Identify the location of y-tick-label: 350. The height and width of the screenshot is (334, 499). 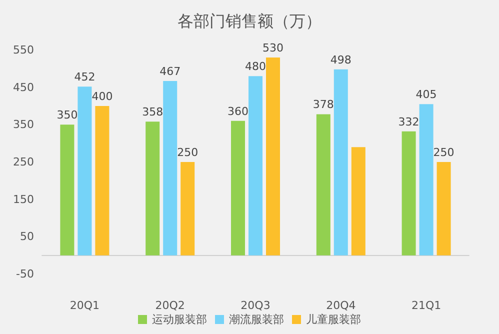
(23, 125).